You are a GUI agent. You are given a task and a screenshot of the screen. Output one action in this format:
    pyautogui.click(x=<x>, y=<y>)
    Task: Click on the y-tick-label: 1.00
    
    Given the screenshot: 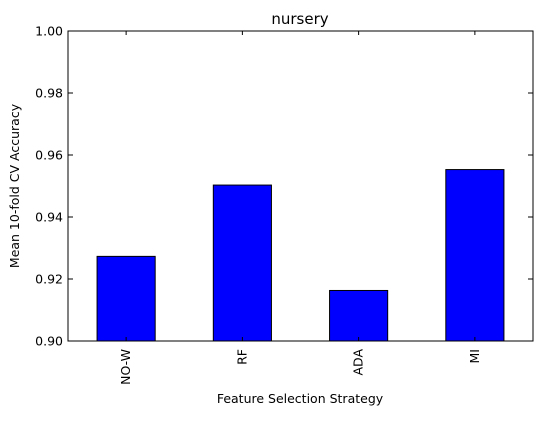 What is the action you would take?
    pyautogui.click(x=49, y=31)
    